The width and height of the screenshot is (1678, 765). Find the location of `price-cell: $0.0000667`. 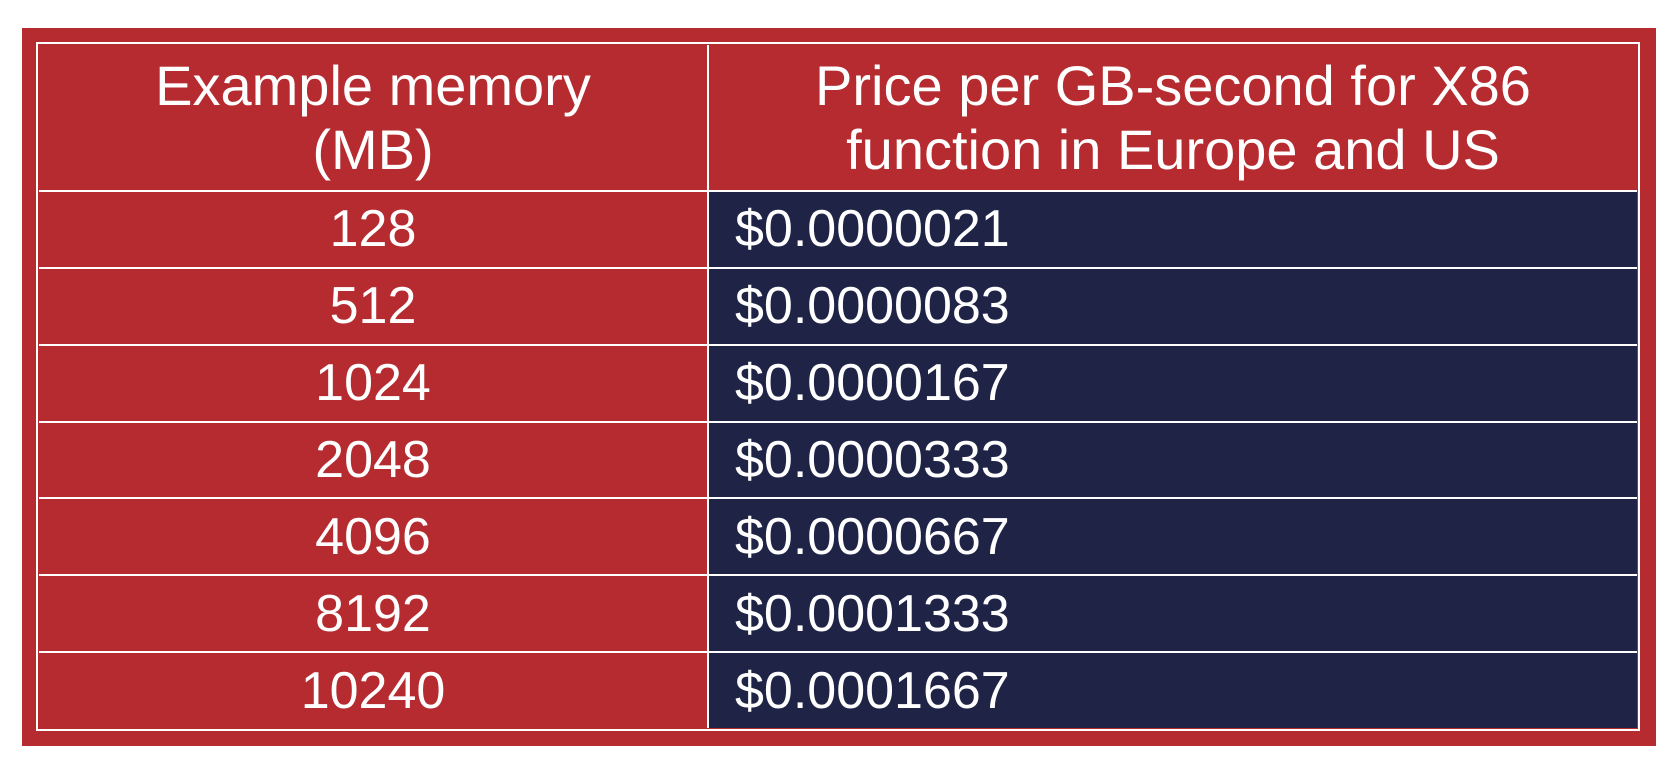

price-cell: $0.0000667 is located at coordinates (1172, 537).